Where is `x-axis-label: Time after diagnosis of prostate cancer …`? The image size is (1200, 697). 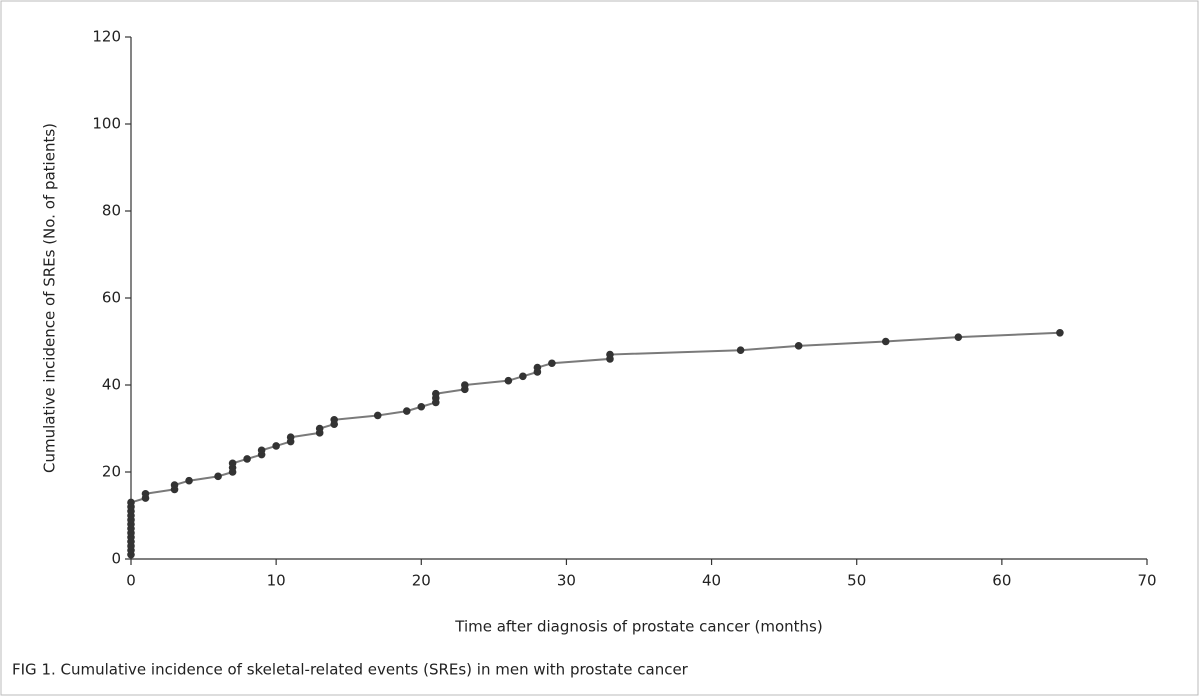 x-axis-label: Time after diagnosis of prostate cancer … is located at coordinates (638, 627).